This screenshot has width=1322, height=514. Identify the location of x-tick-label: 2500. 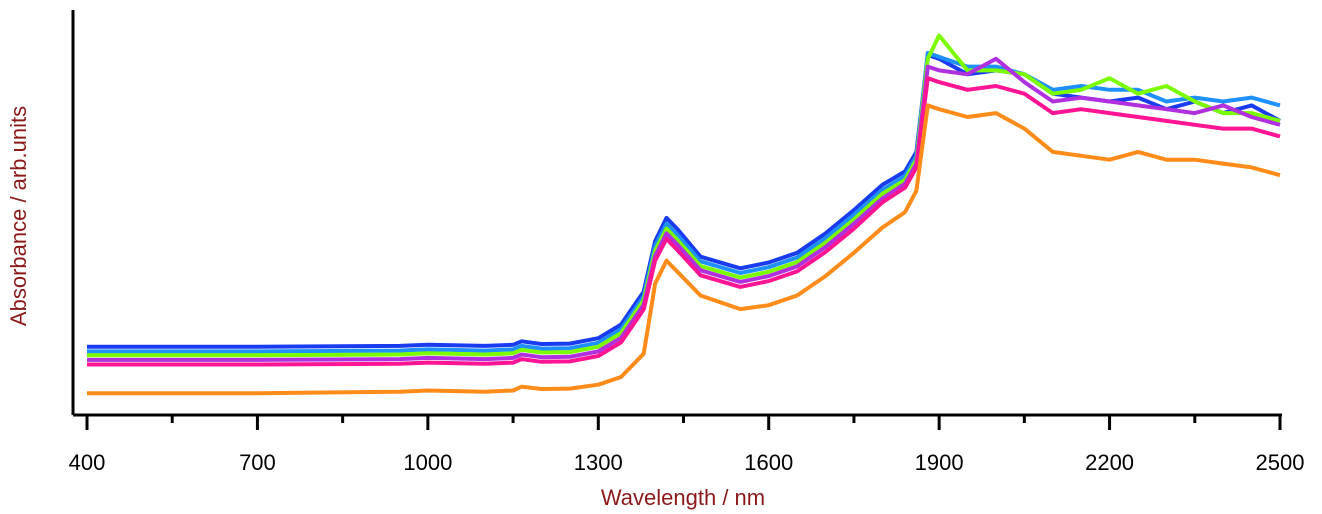
(1280, 462).